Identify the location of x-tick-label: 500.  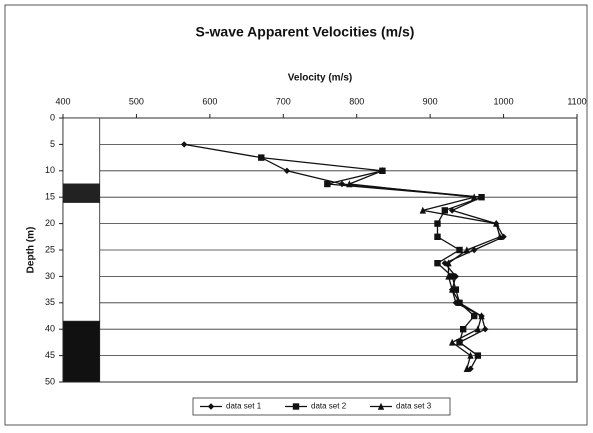
(136, 101).